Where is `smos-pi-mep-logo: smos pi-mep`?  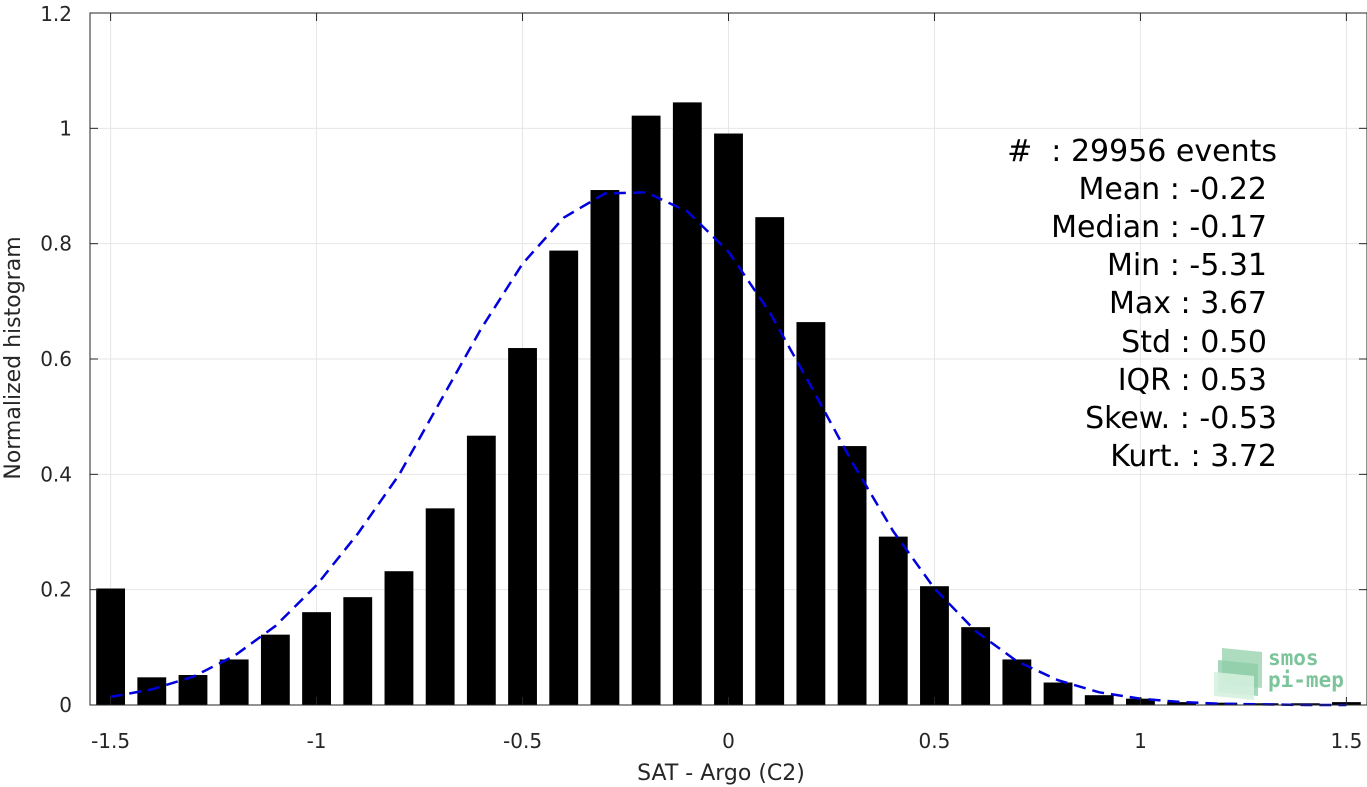 smos-pi-mep-logo: smos pi-mep is located at coordinates (1279, 673).